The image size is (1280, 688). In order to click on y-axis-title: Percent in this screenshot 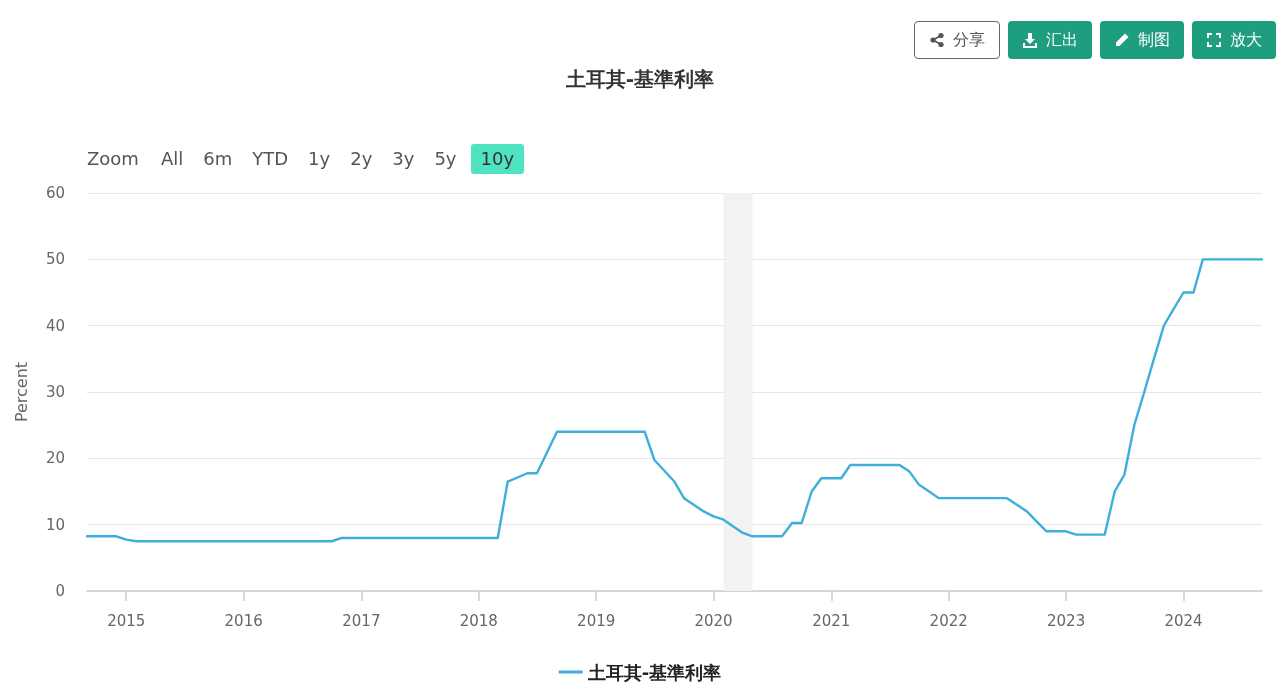, I will do `click(21, 392)`.